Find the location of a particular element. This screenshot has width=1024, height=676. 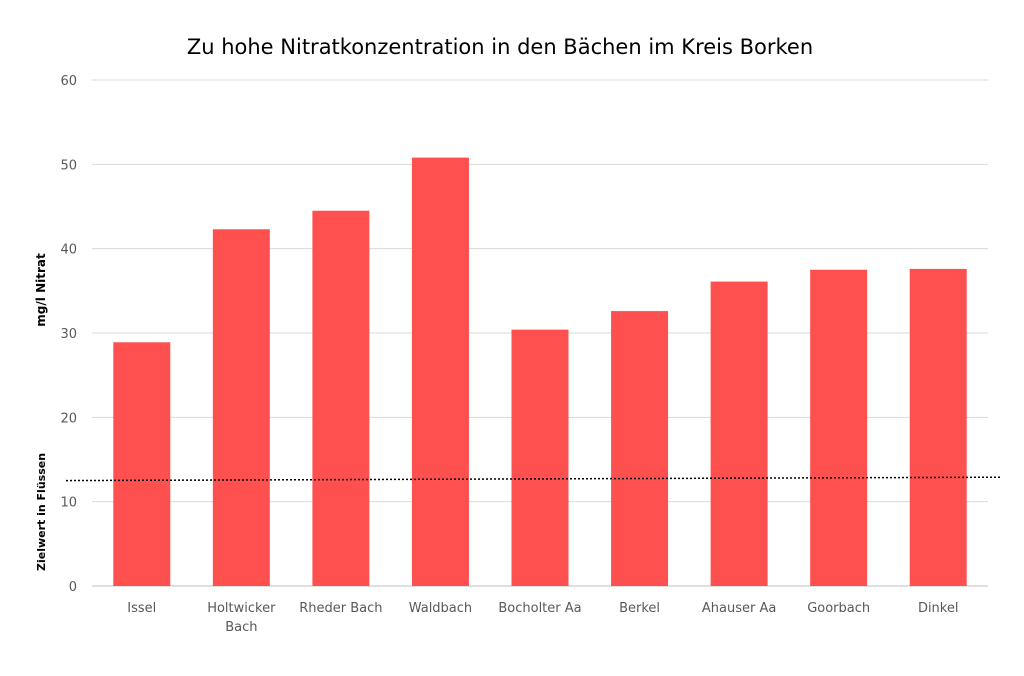

y-axis-label: mg/l Nitrat is located at coordinates (41, 290).